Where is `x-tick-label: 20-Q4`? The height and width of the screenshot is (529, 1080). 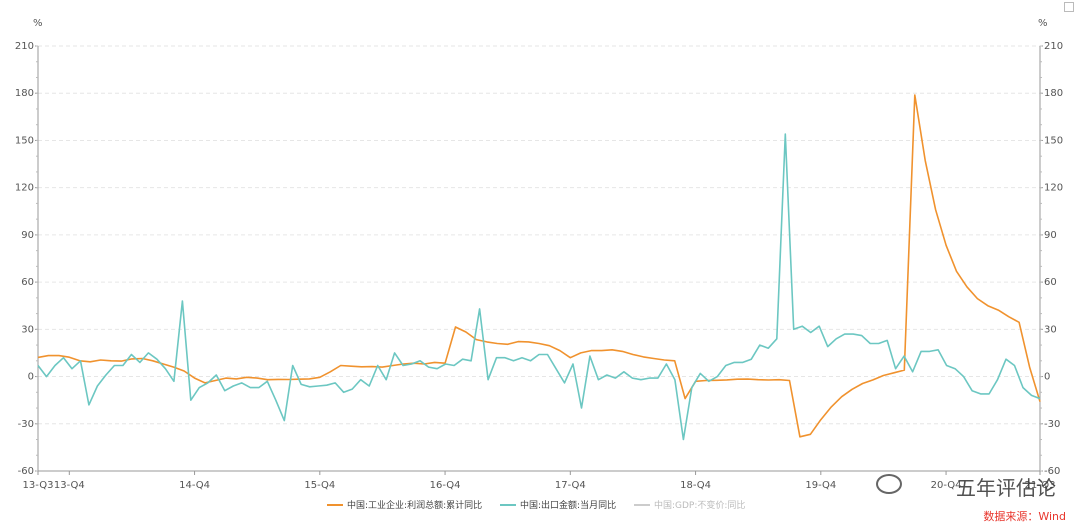
x-tick-label: 20-Q4 is located at coordinates (946, 485).